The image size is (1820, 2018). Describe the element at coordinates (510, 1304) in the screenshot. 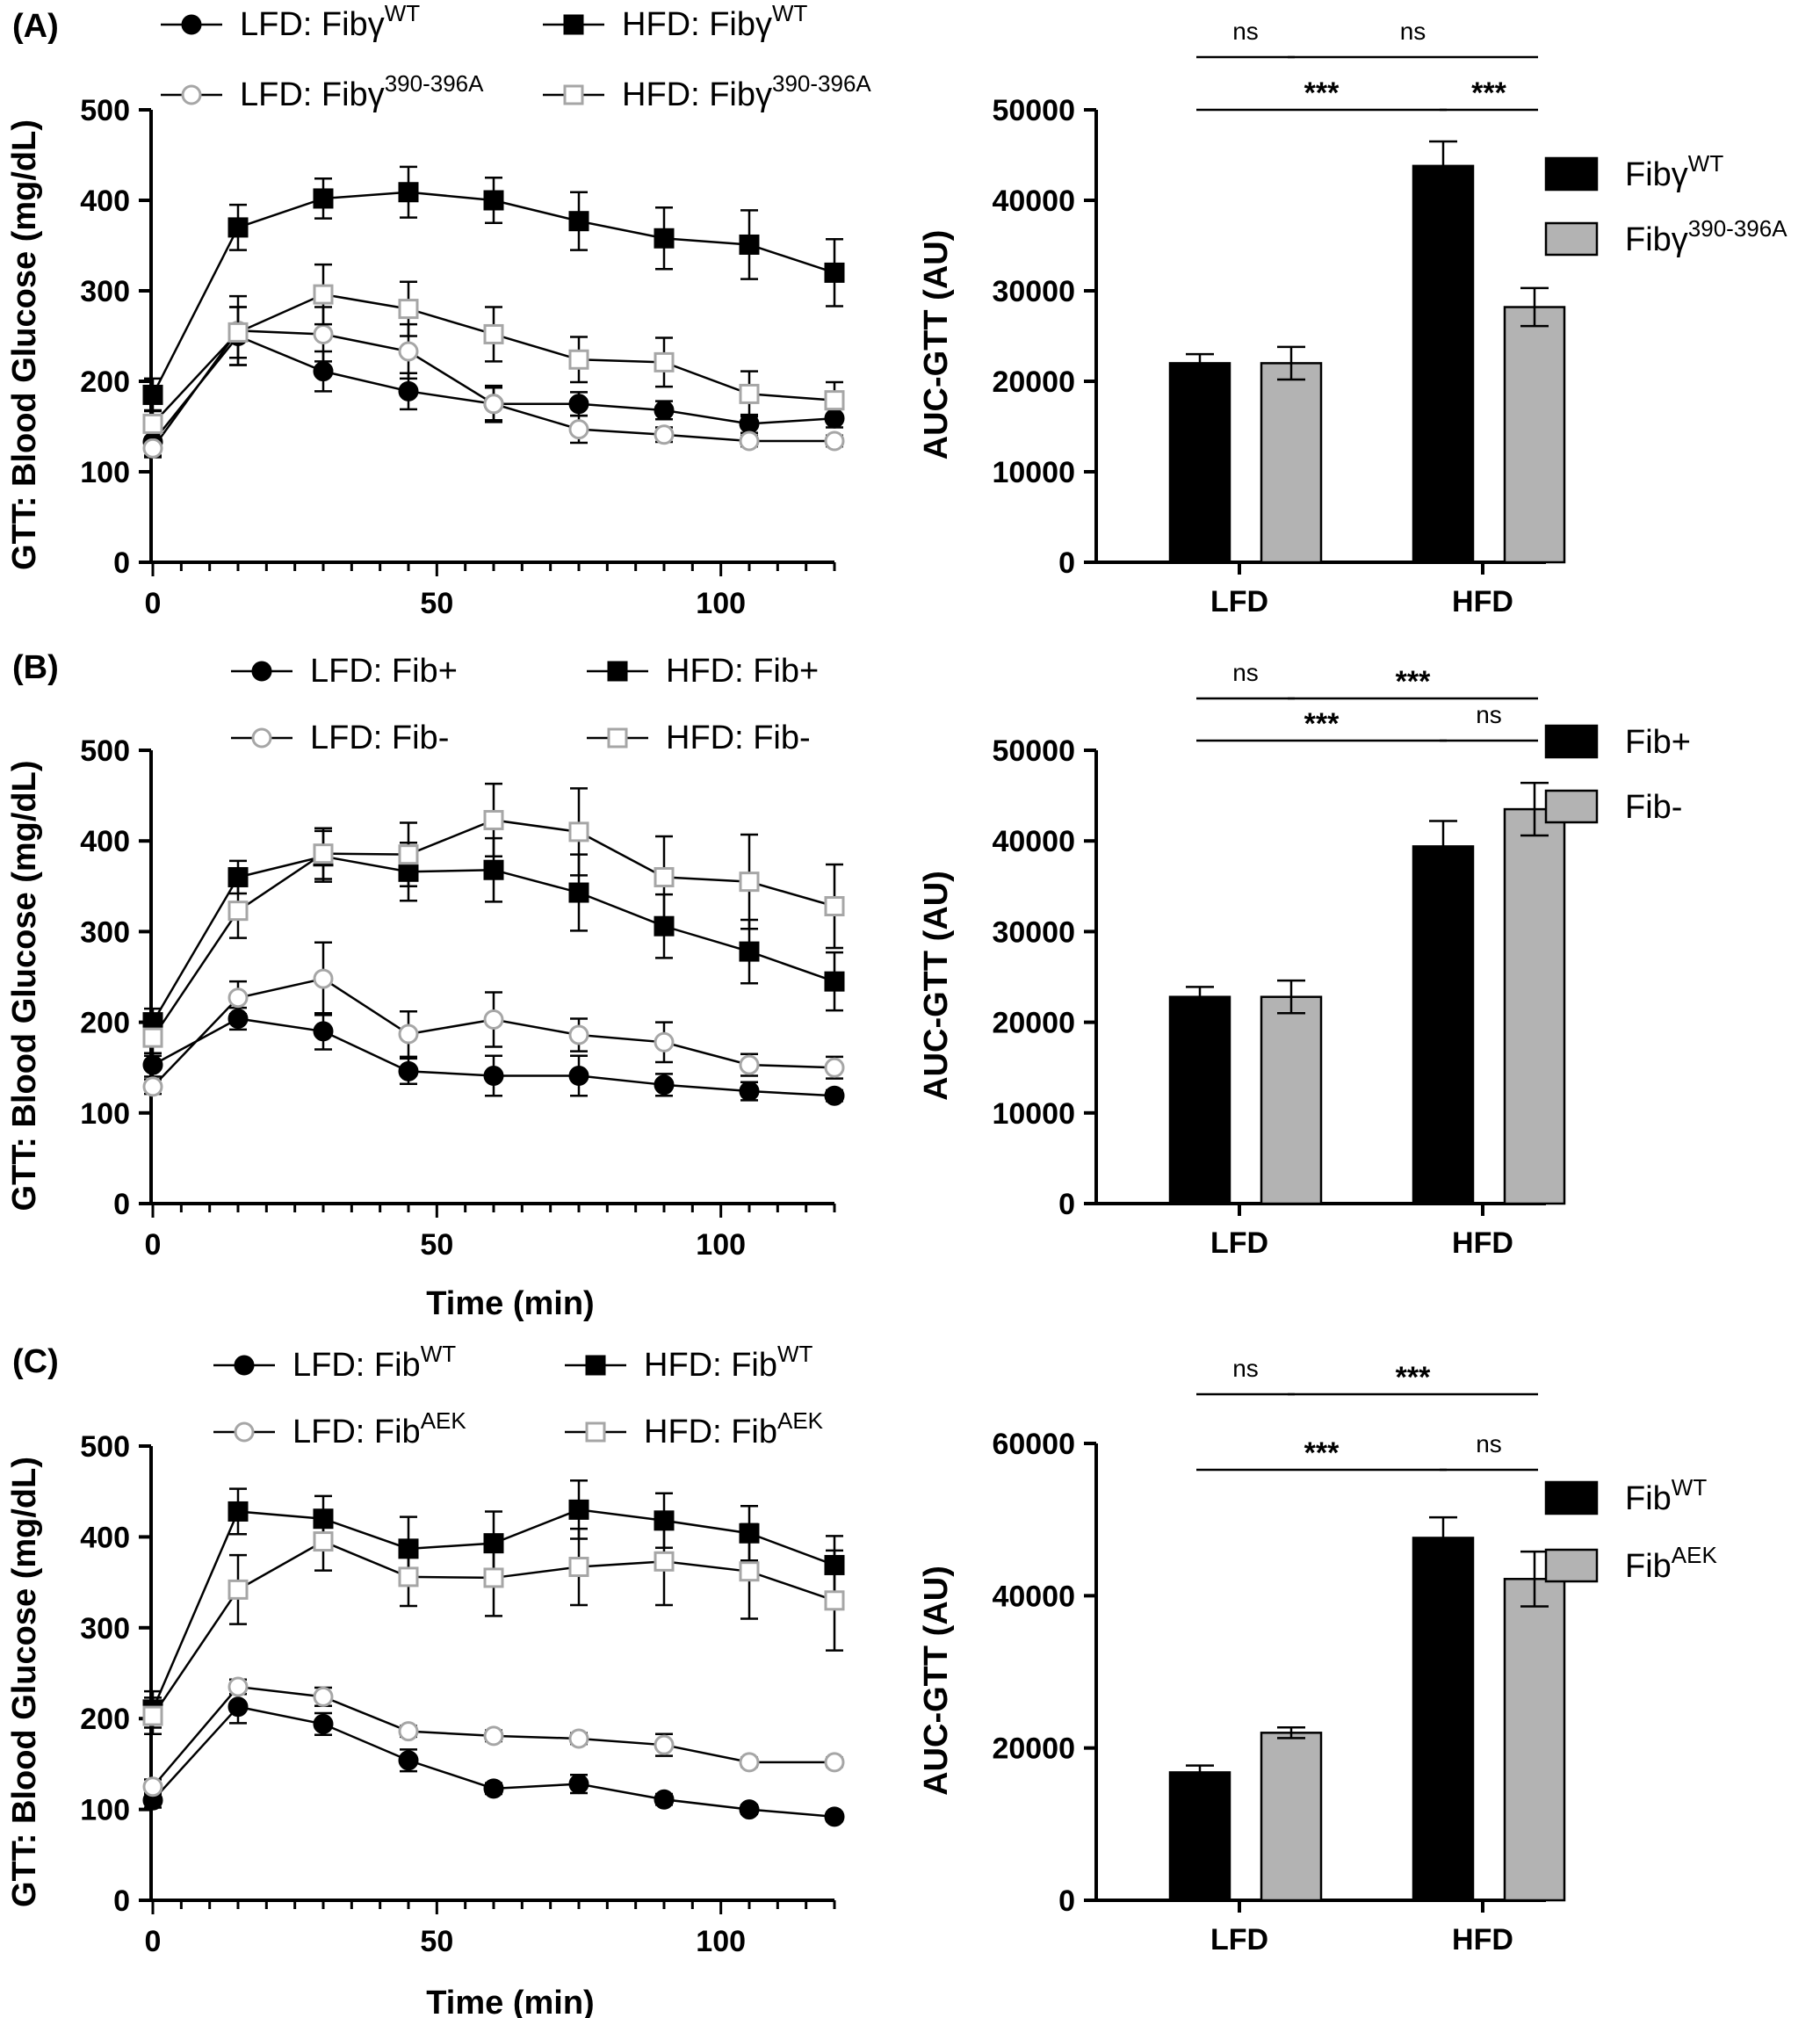

I see `x-axis-label: Time (min)` at that location.